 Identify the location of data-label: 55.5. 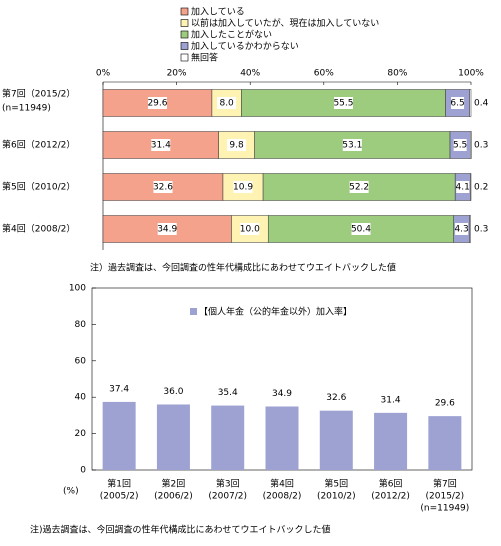
(343, 104).